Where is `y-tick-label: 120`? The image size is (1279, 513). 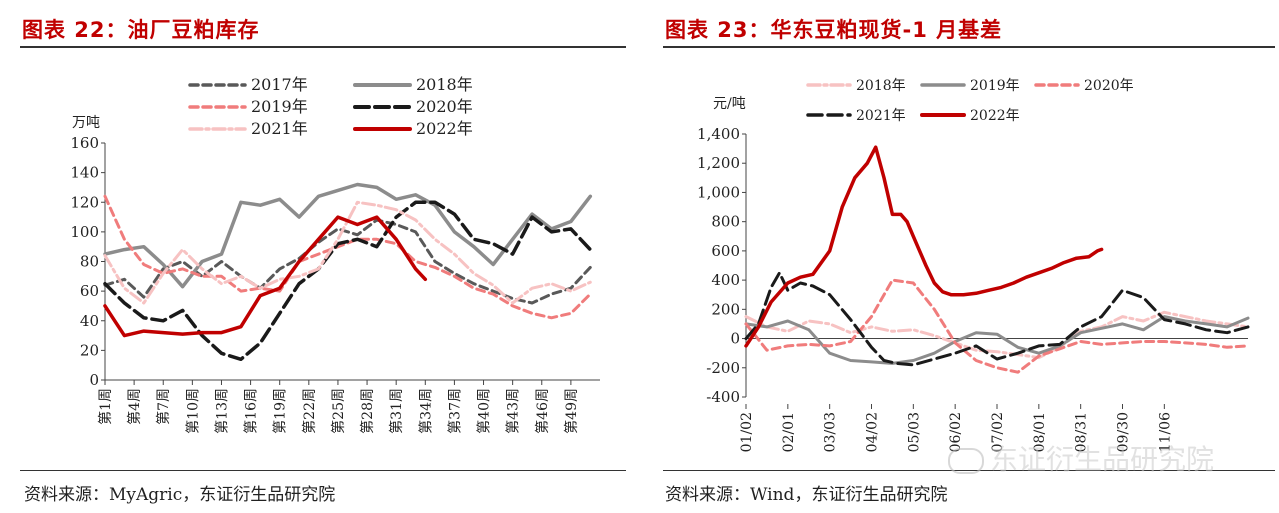 y-tick-label: 120 is located at coordinates (84, 202).